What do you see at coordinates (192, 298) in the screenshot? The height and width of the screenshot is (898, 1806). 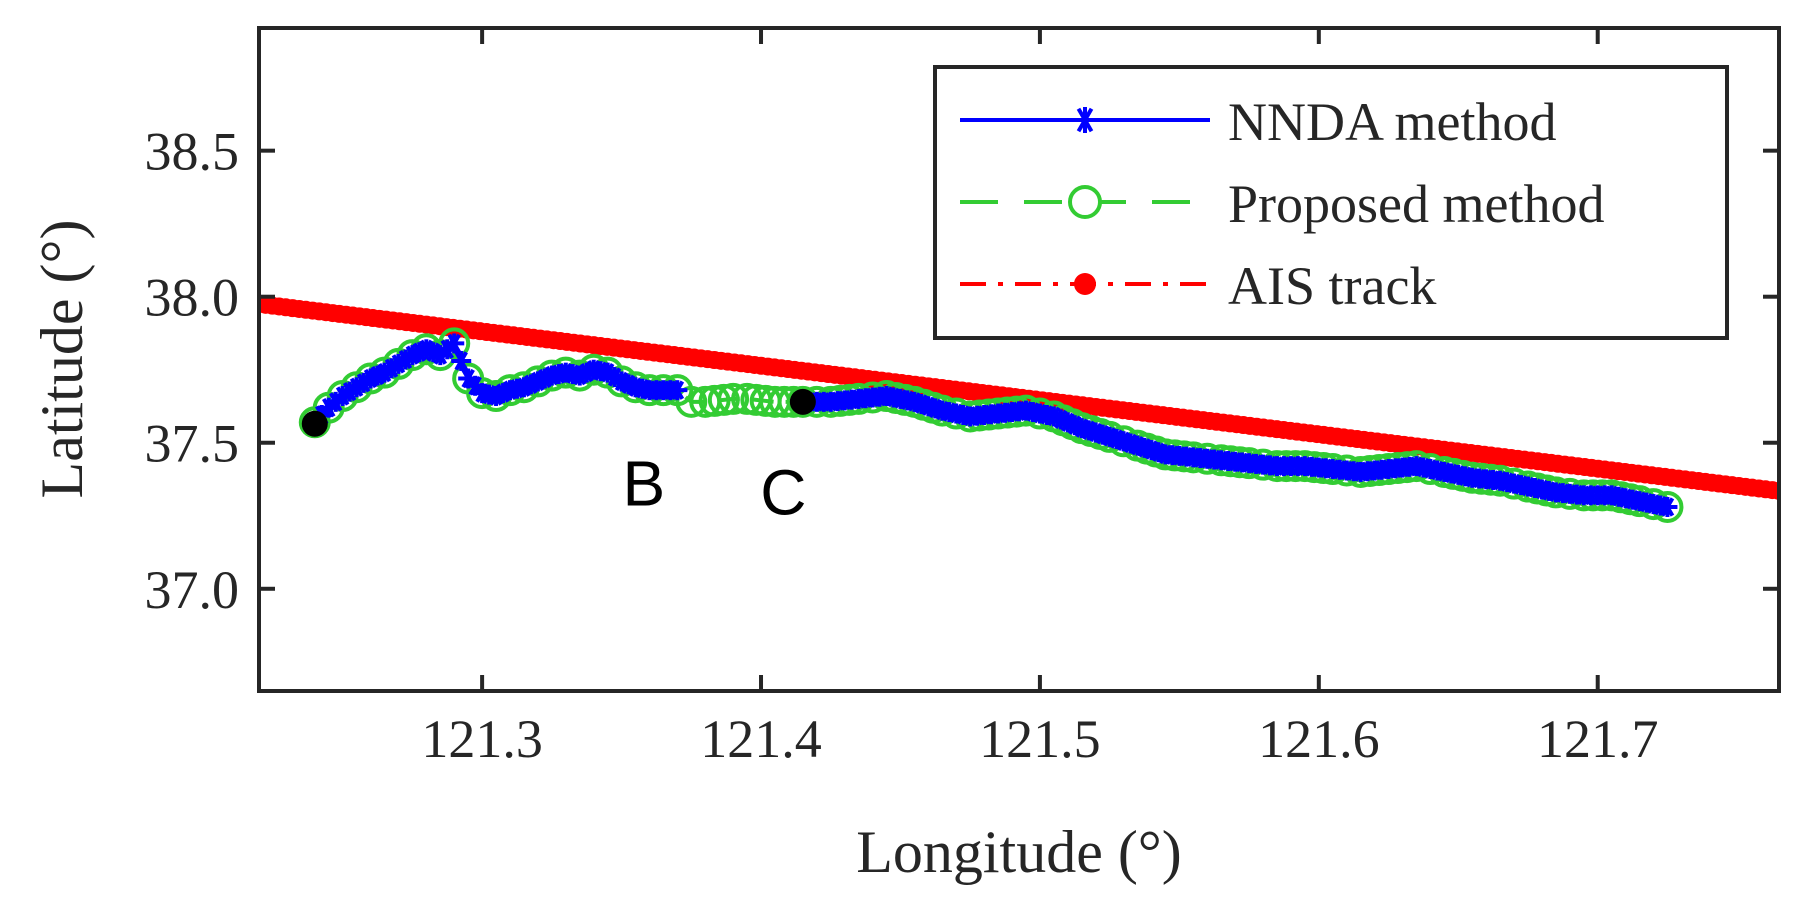 I see `y-tick-label: 38.0` at bounding box center [192, 298].